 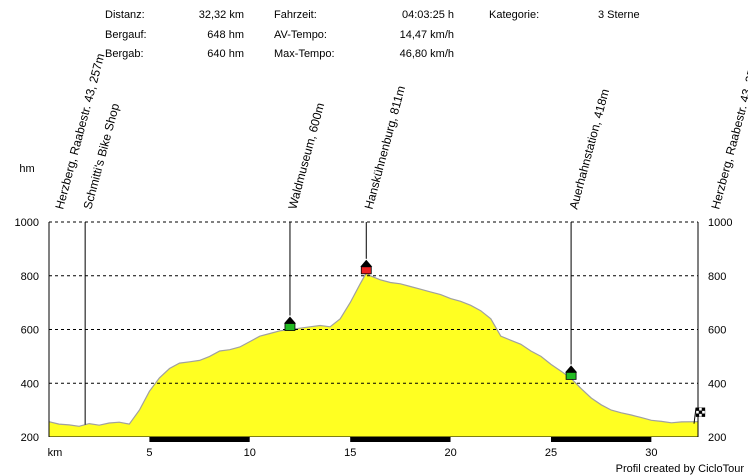 What do you see at coordinates (385, 147) in the screenshot?
I see `waypoint-label: Hanskühnenburg, 811m` at bounding box center [385, 147].